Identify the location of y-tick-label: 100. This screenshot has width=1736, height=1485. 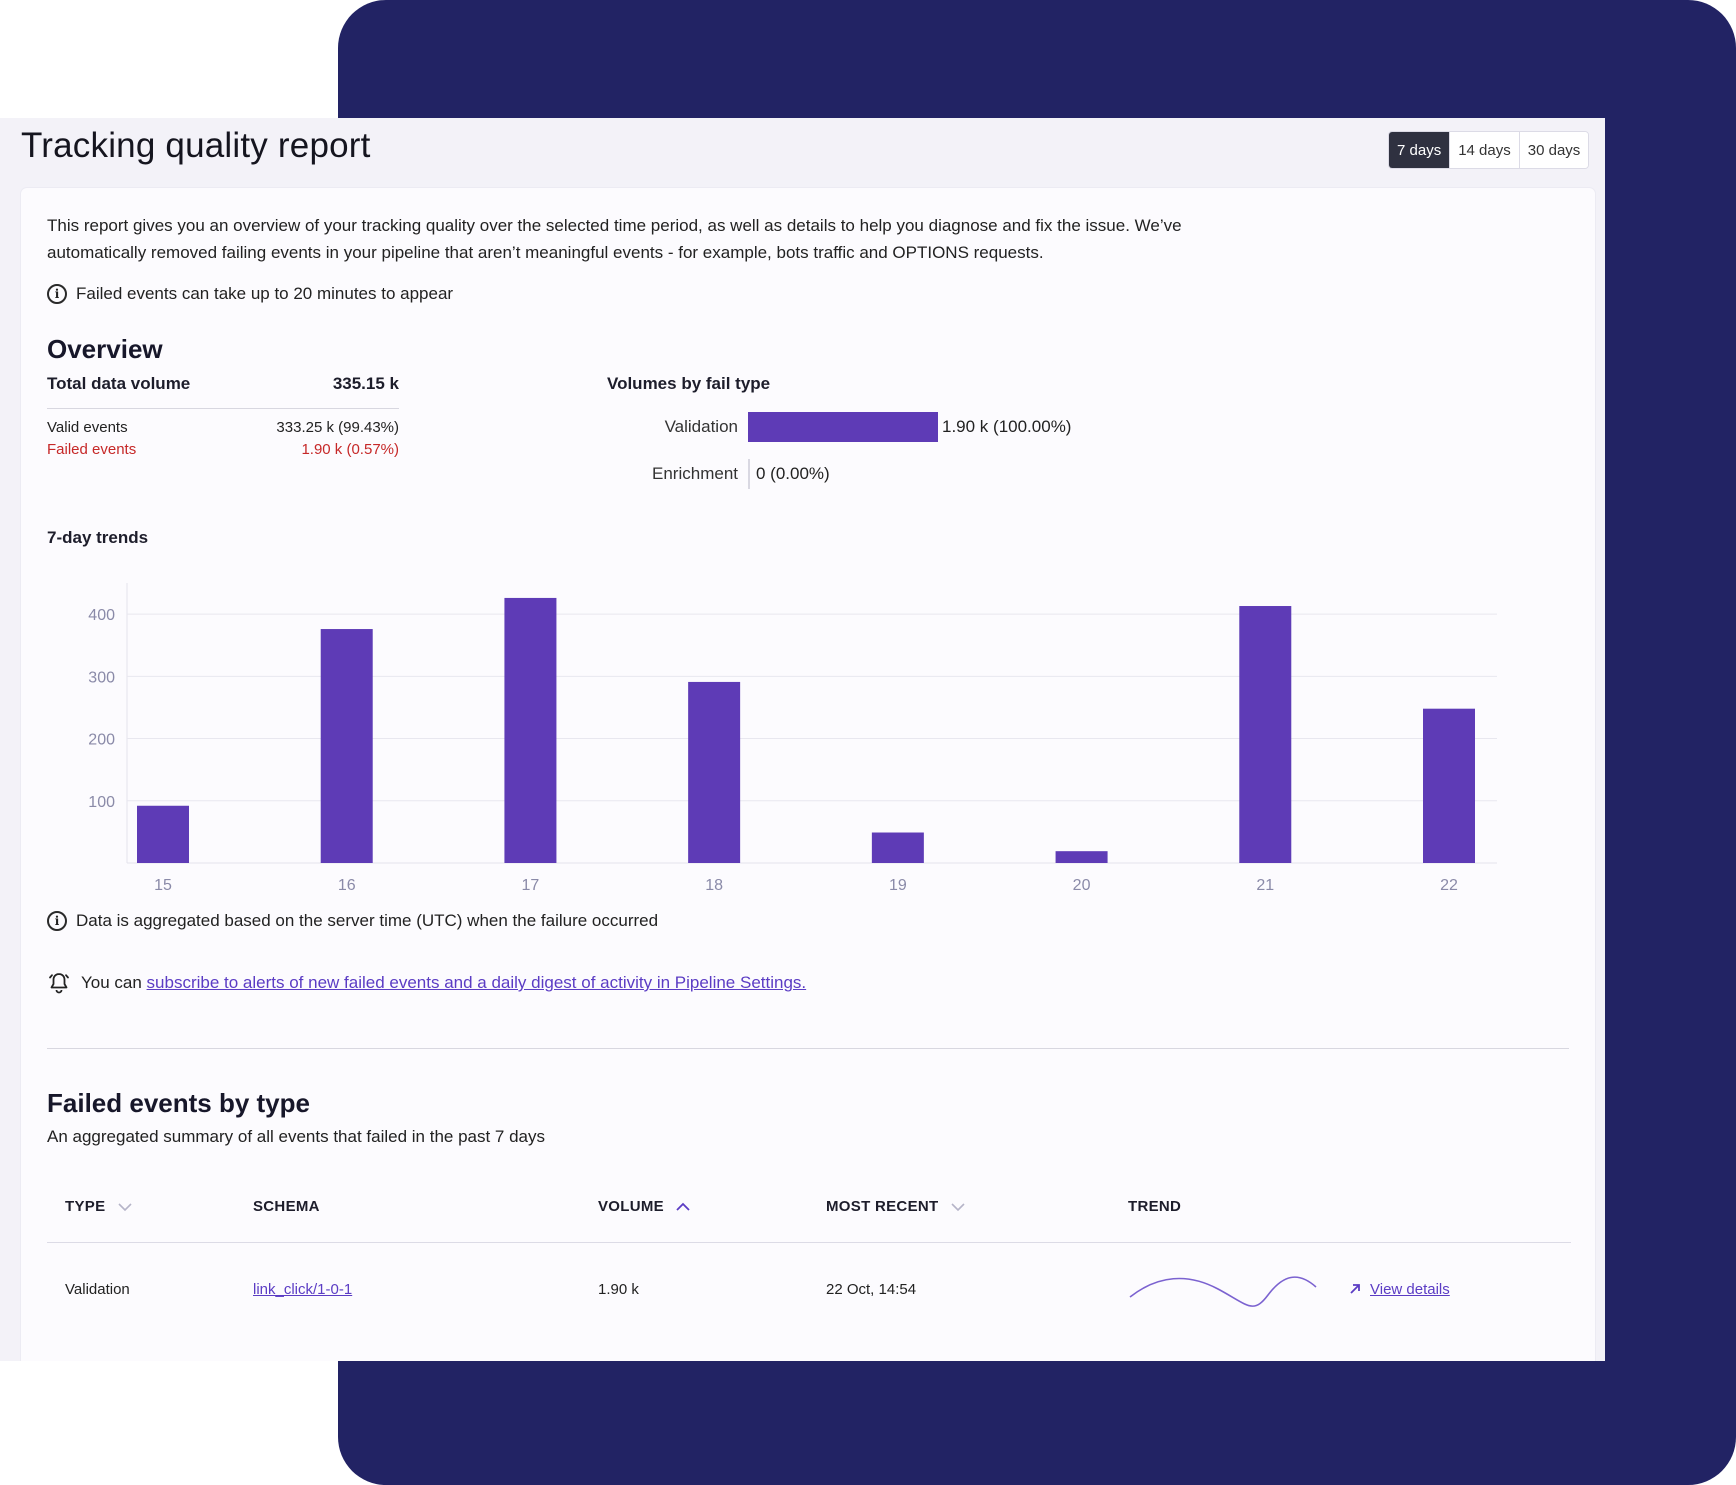
(101, 802).